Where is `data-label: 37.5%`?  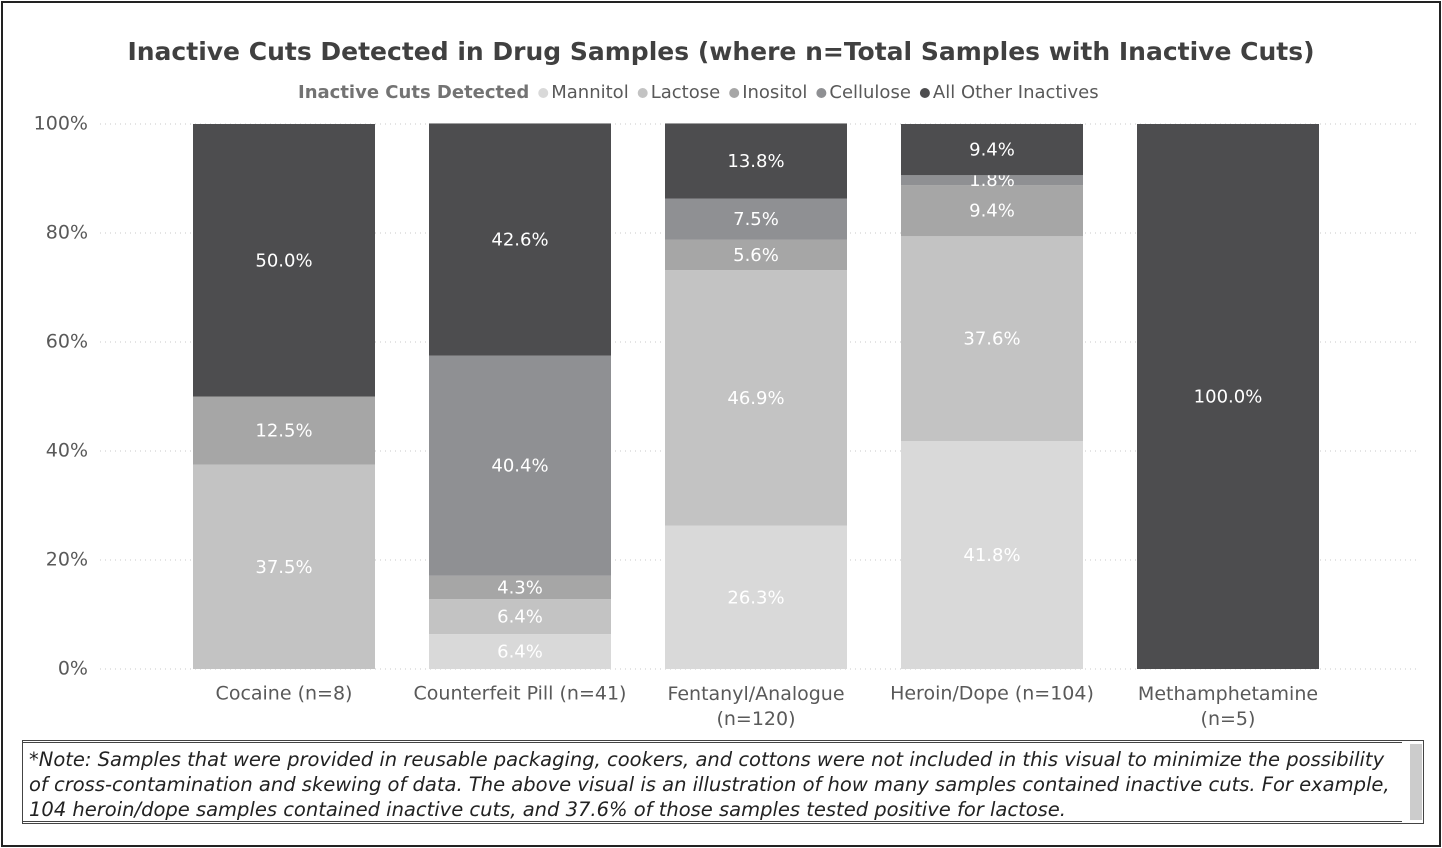 data-label: 37.5% is located at coordinates (283, 567).